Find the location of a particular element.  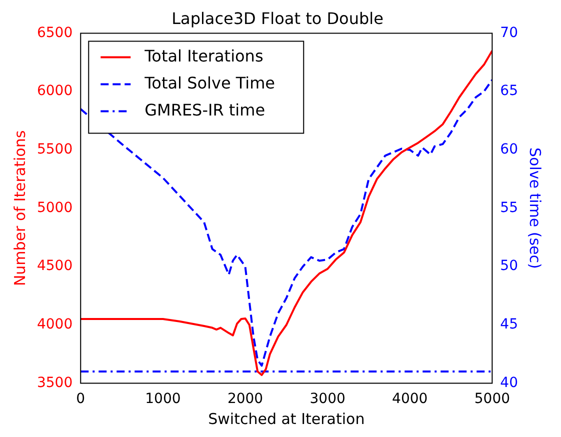

y-axis-title: Number of Iterations is located at coordinates (19, 208).